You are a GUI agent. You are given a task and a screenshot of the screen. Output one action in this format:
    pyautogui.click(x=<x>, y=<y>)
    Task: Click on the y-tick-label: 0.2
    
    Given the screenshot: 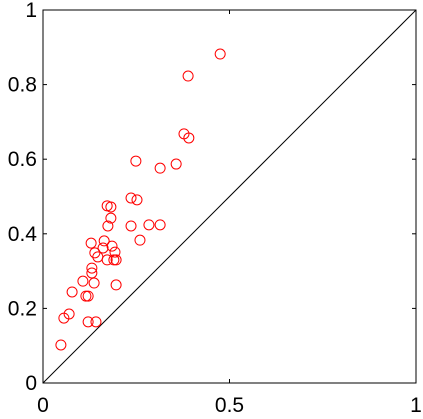 What is the action you would take?
    pyautogui.click(x=22, y=308)
    